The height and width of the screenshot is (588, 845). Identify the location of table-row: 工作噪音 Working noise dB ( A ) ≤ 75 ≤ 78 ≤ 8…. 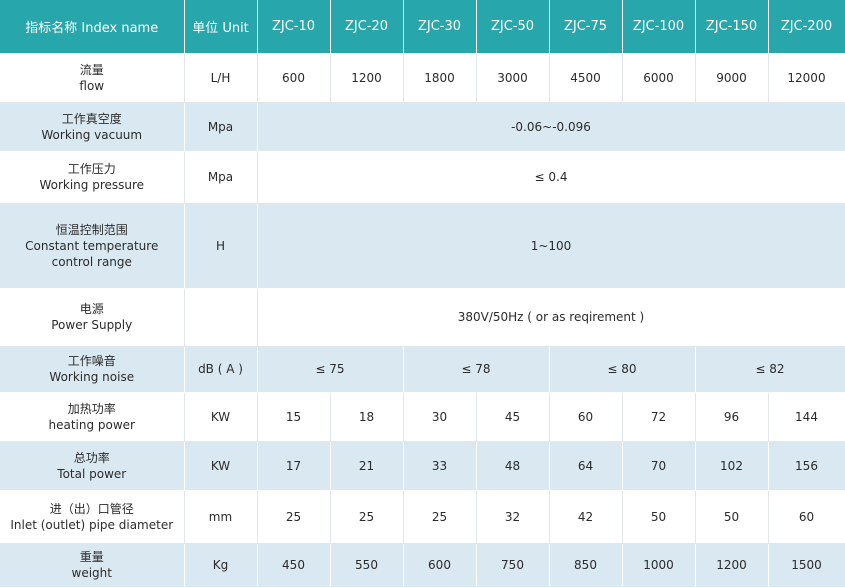
(422, 369).